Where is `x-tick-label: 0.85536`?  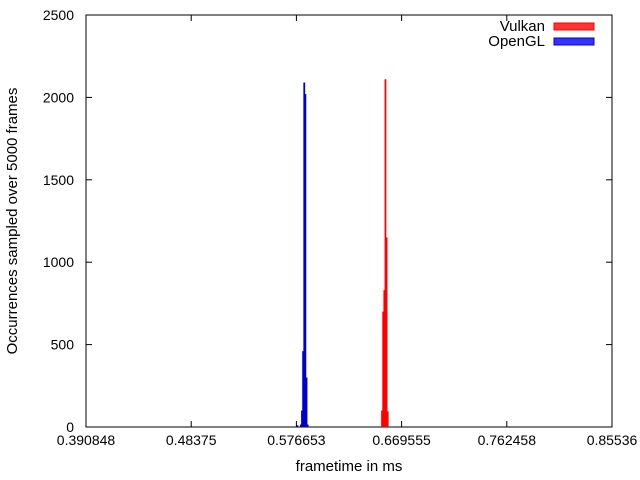 x-tick-label: 0.85536 is located at coordinates (612, 440).